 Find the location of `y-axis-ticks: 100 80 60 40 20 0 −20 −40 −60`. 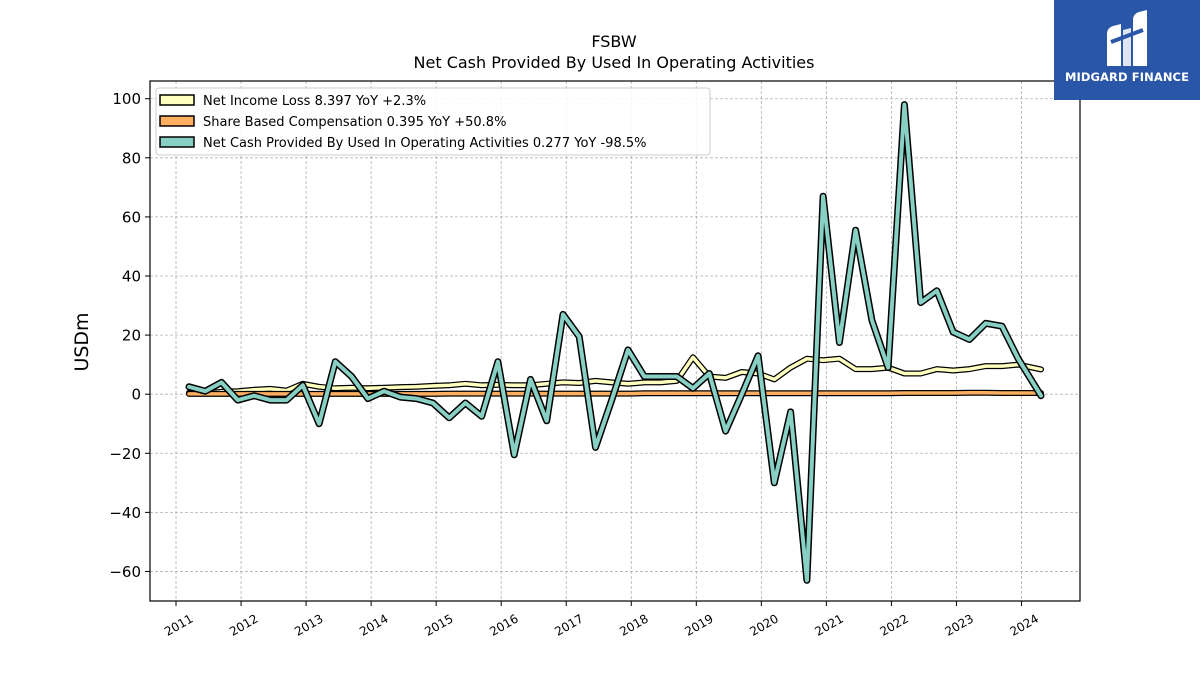

y-axis-ticks: 100 80 60 40 20 0 −20 −40 −60 is located at coordinates (129, 335).